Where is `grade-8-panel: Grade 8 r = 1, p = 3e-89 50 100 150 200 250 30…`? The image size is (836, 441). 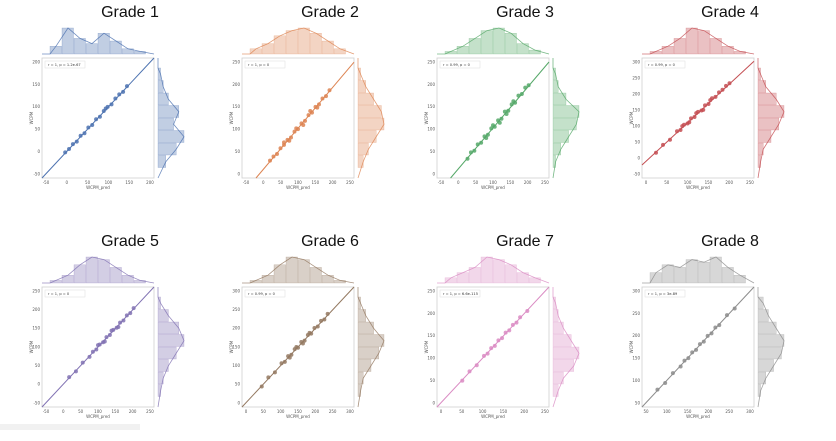
grade-8-panel: Grade 8 r = 1, p = 3e-89 50 100 150 200 250 30… is located at coordinates (729, 336).